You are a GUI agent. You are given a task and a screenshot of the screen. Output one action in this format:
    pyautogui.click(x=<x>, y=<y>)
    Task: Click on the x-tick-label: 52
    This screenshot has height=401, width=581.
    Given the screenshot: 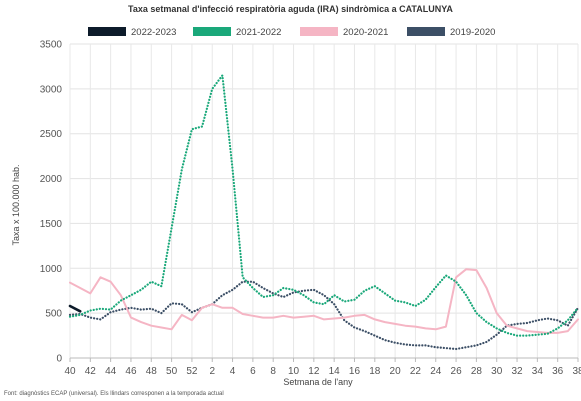 What is the action you would take?
    pyautogui.click(x=192, y=371)
    